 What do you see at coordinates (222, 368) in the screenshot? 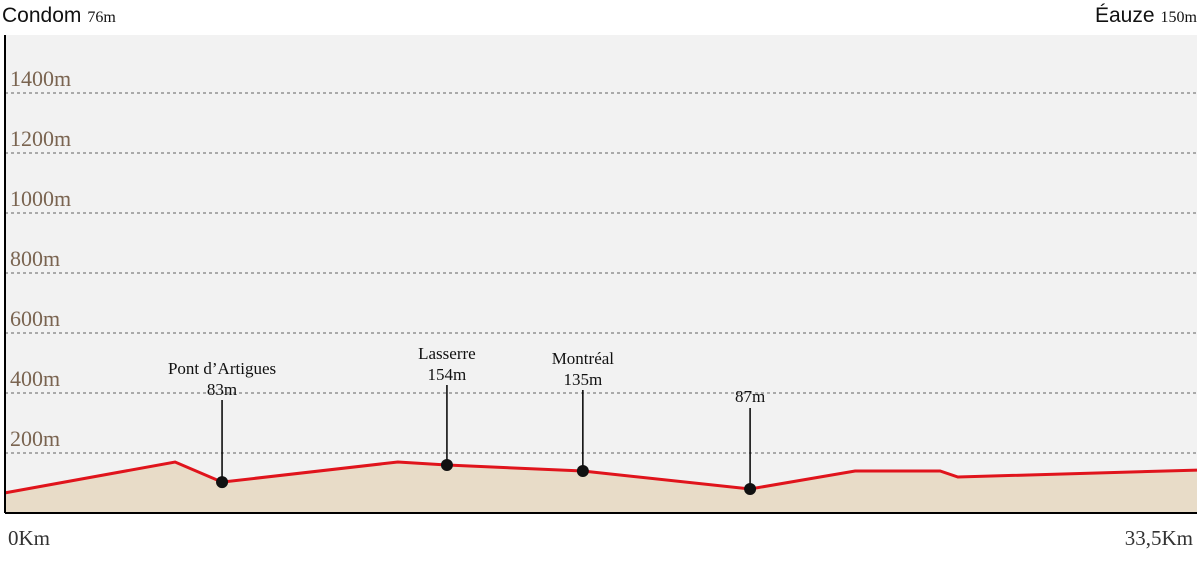
I see `marker-name: Pont d’Artigues` at bounding box center [222, 368].